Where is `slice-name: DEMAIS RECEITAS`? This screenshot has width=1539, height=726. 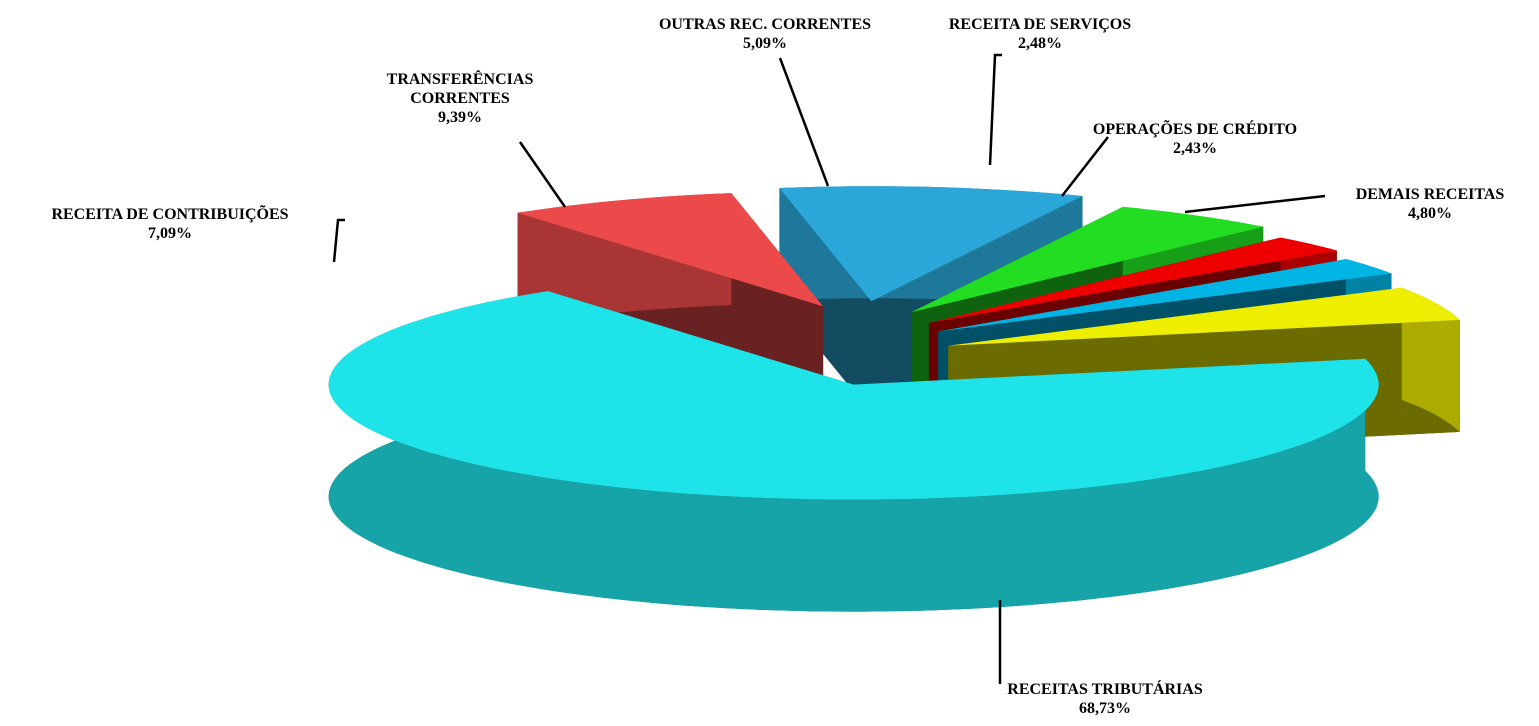 slice-name: DEMAIS RECEITAS is located at coordinates (1430, 194).